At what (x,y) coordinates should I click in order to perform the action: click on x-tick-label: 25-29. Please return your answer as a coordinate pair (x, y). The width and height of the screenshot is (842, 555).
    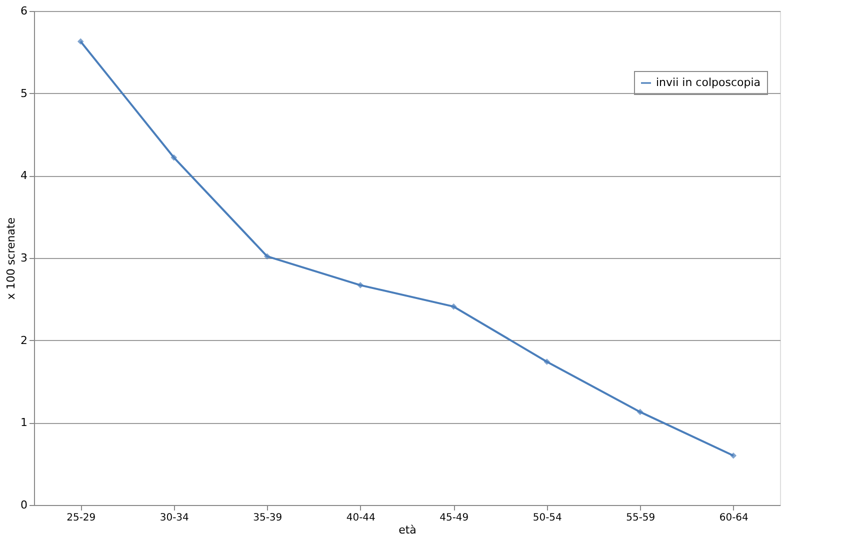
    Looking at the image, I should click on (81, 518).